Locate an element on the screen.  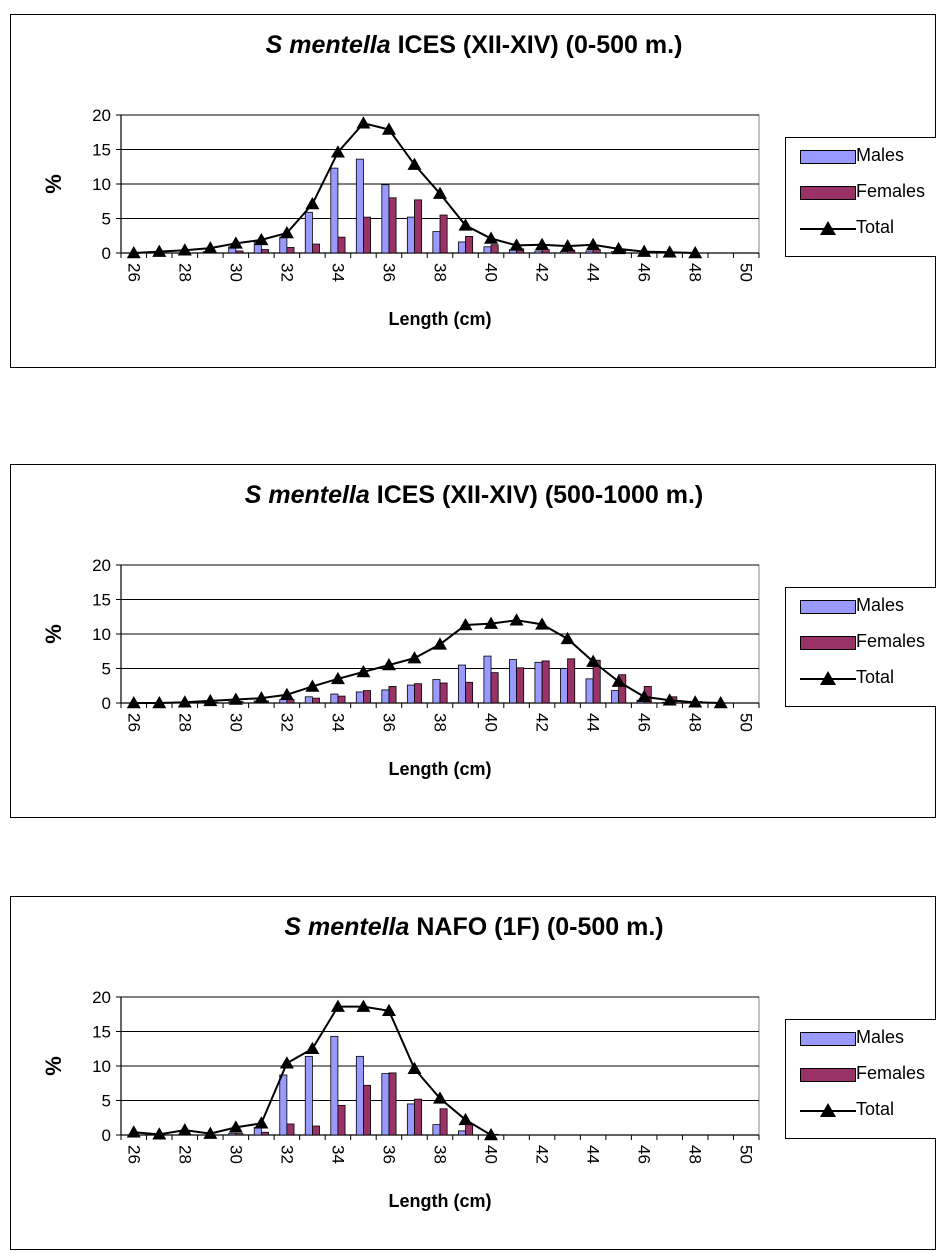
chart-title-rest: NAFO (1F) (0-500 m.) is located at coordinates (536, 927).